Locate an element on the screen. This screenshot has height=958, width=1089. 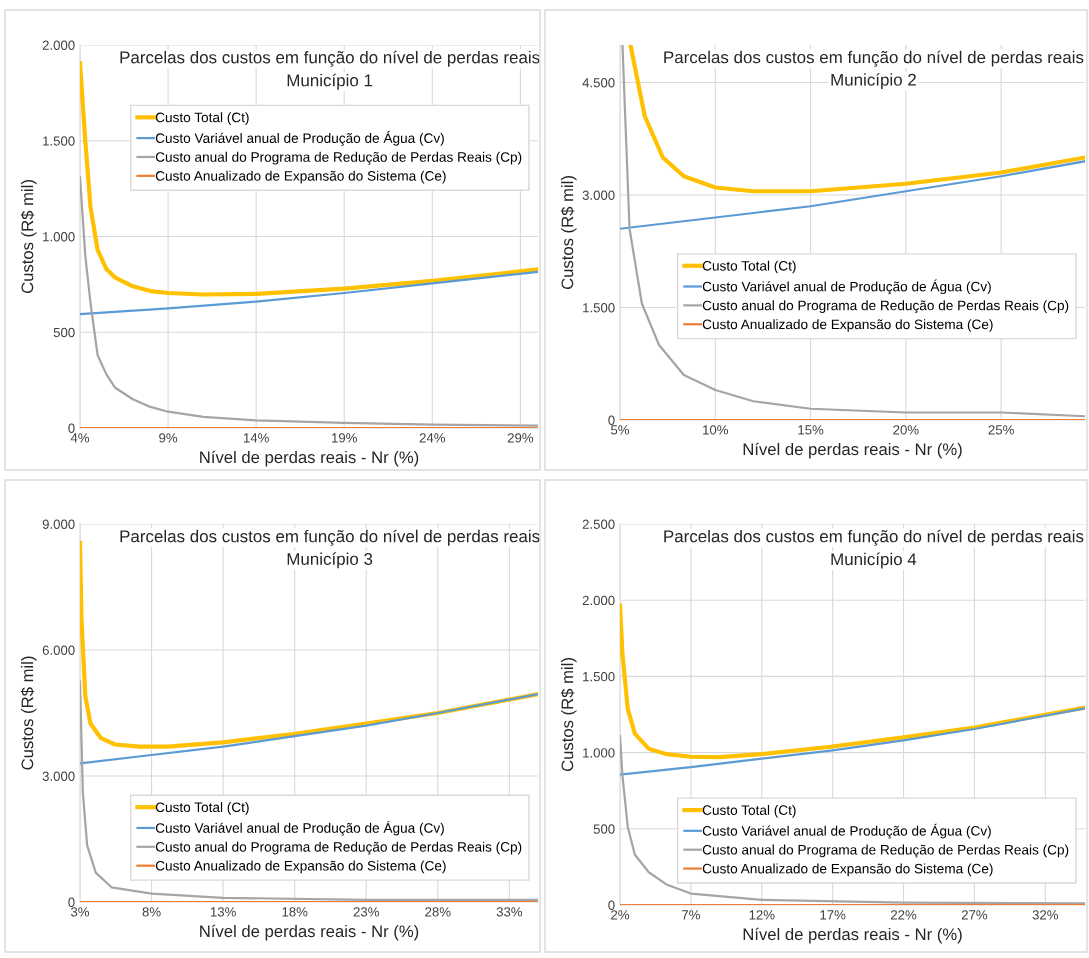
x-tick-label: 32% is located at coordinates (1045, 915).